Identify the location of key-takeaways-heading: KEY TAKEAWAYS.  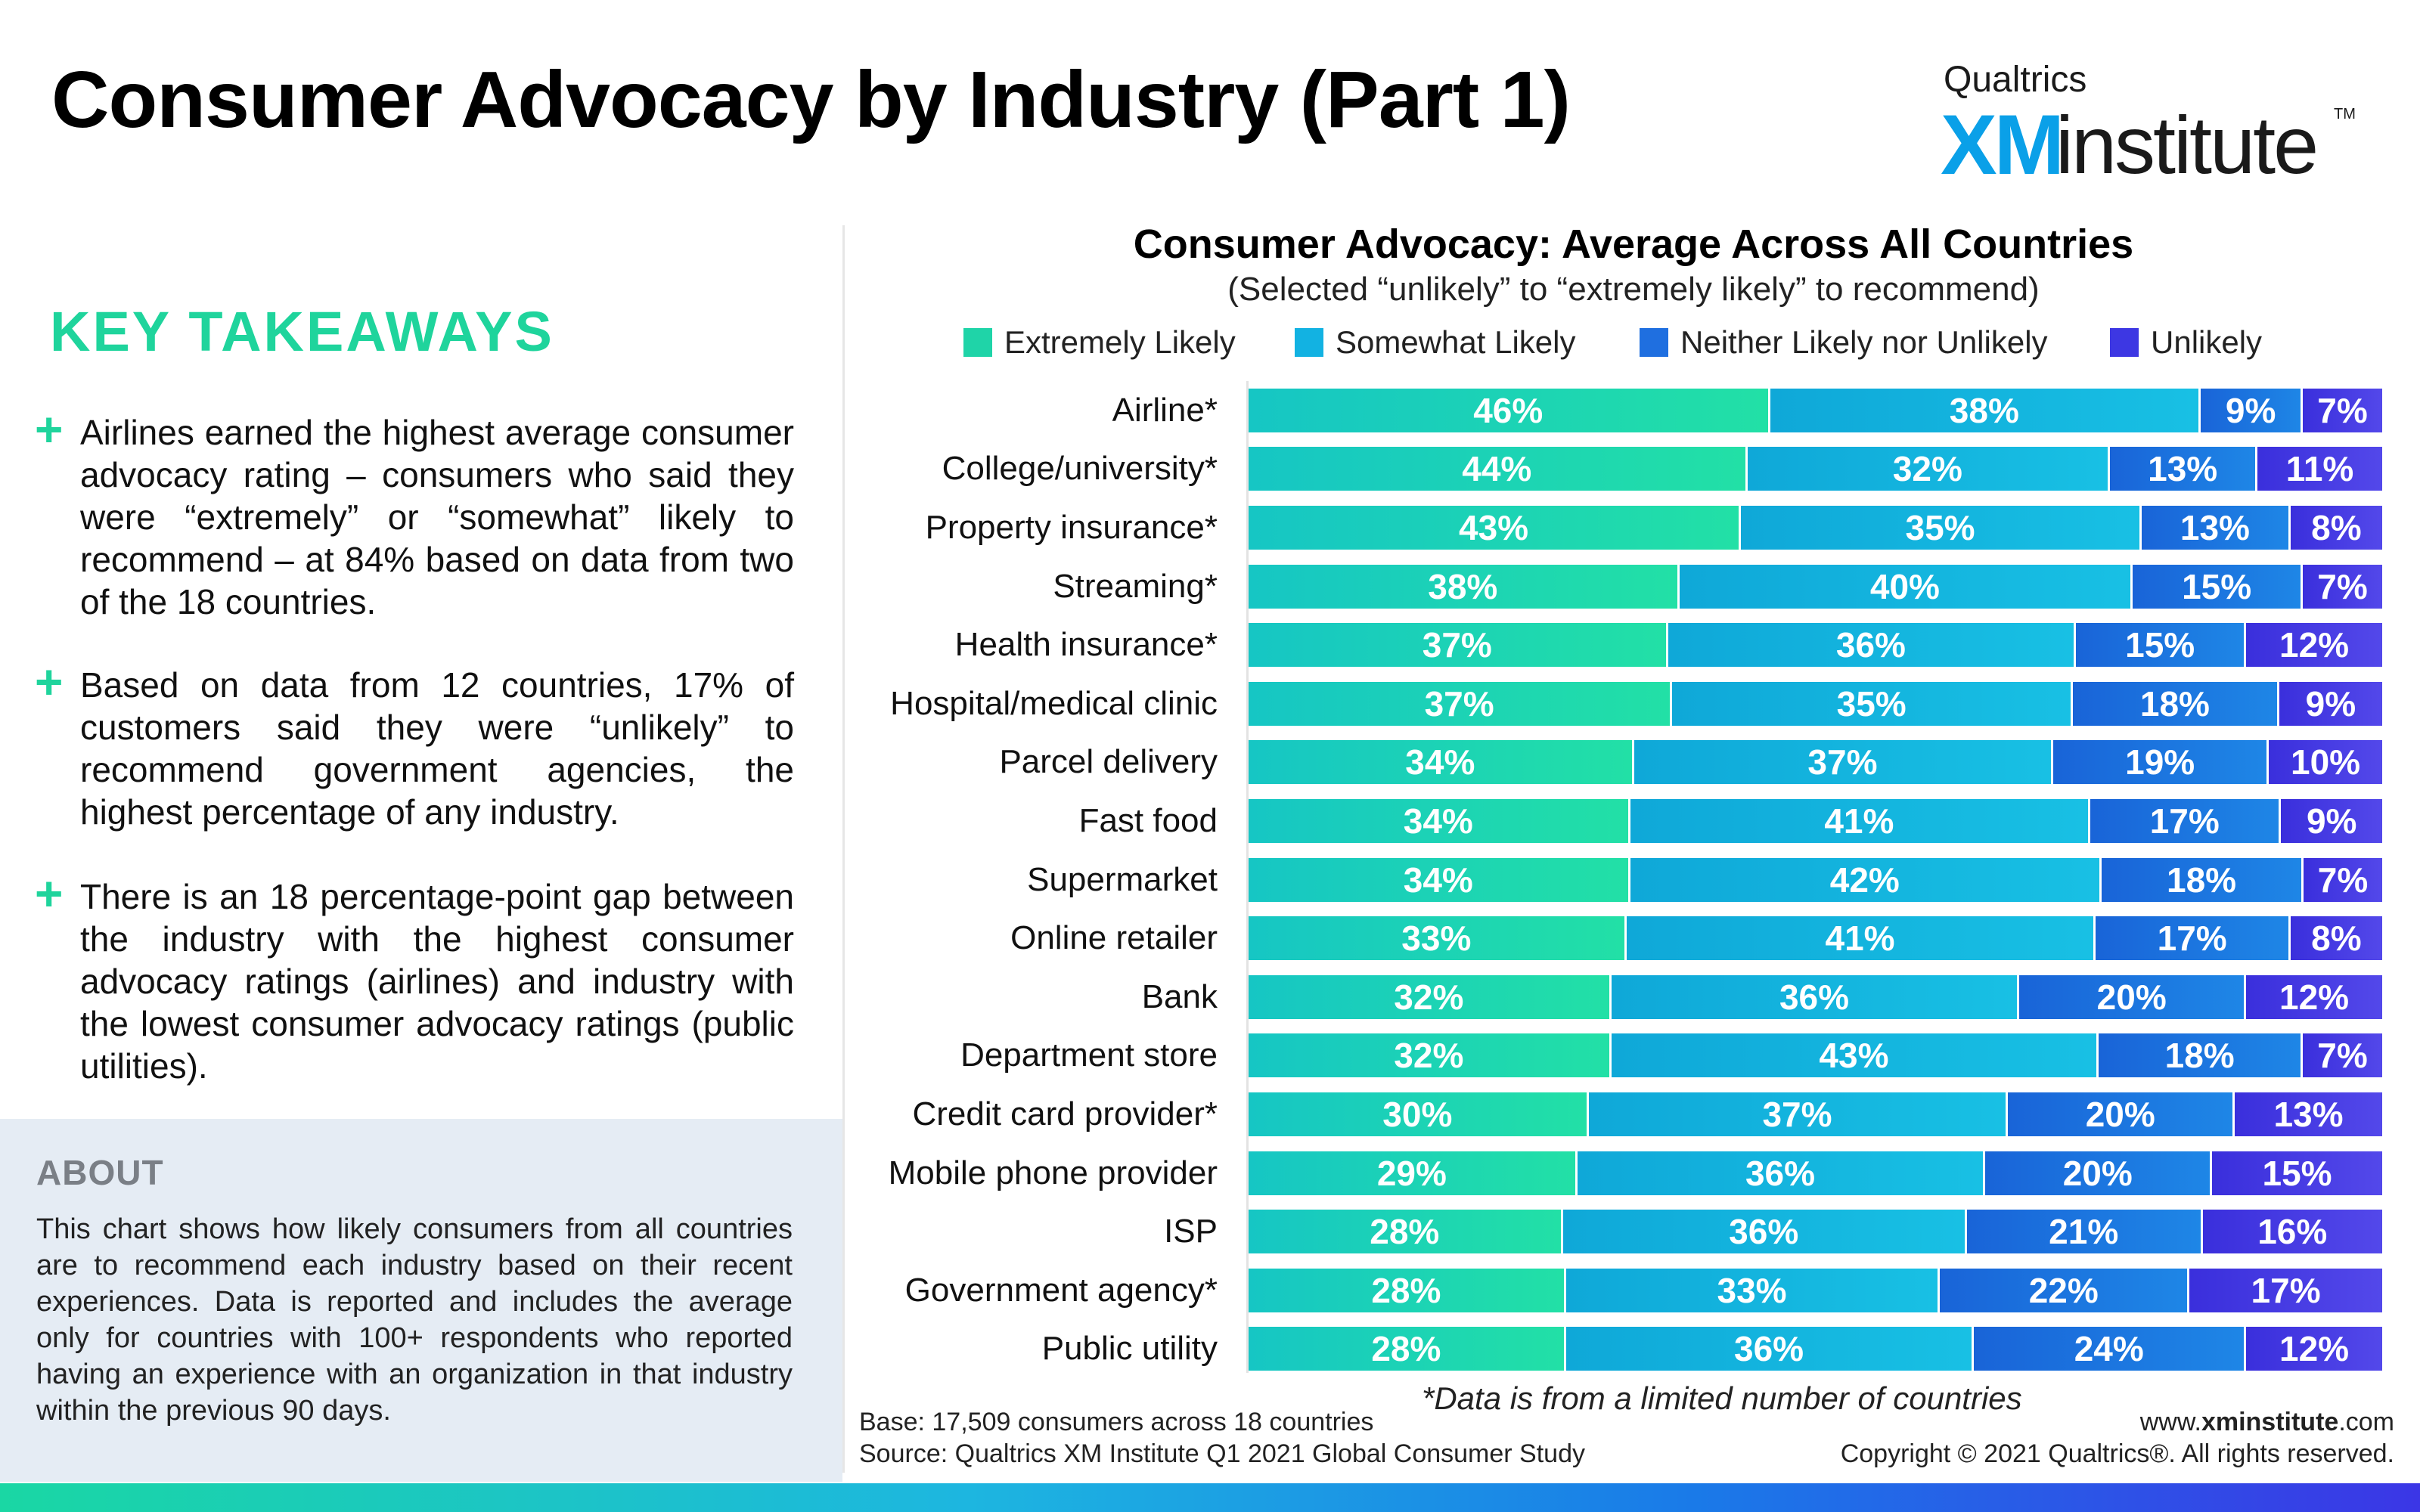
(302, 331).